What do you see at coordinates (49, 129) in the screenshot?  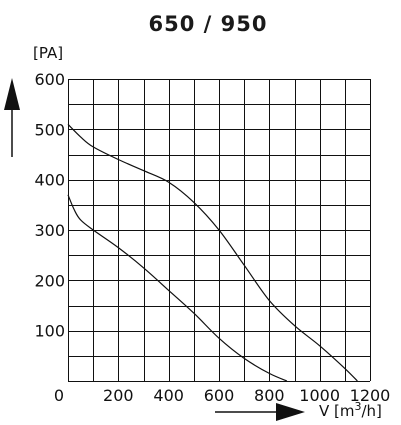 I see `y-tick-label: 500` at bounding box center [49, 129].